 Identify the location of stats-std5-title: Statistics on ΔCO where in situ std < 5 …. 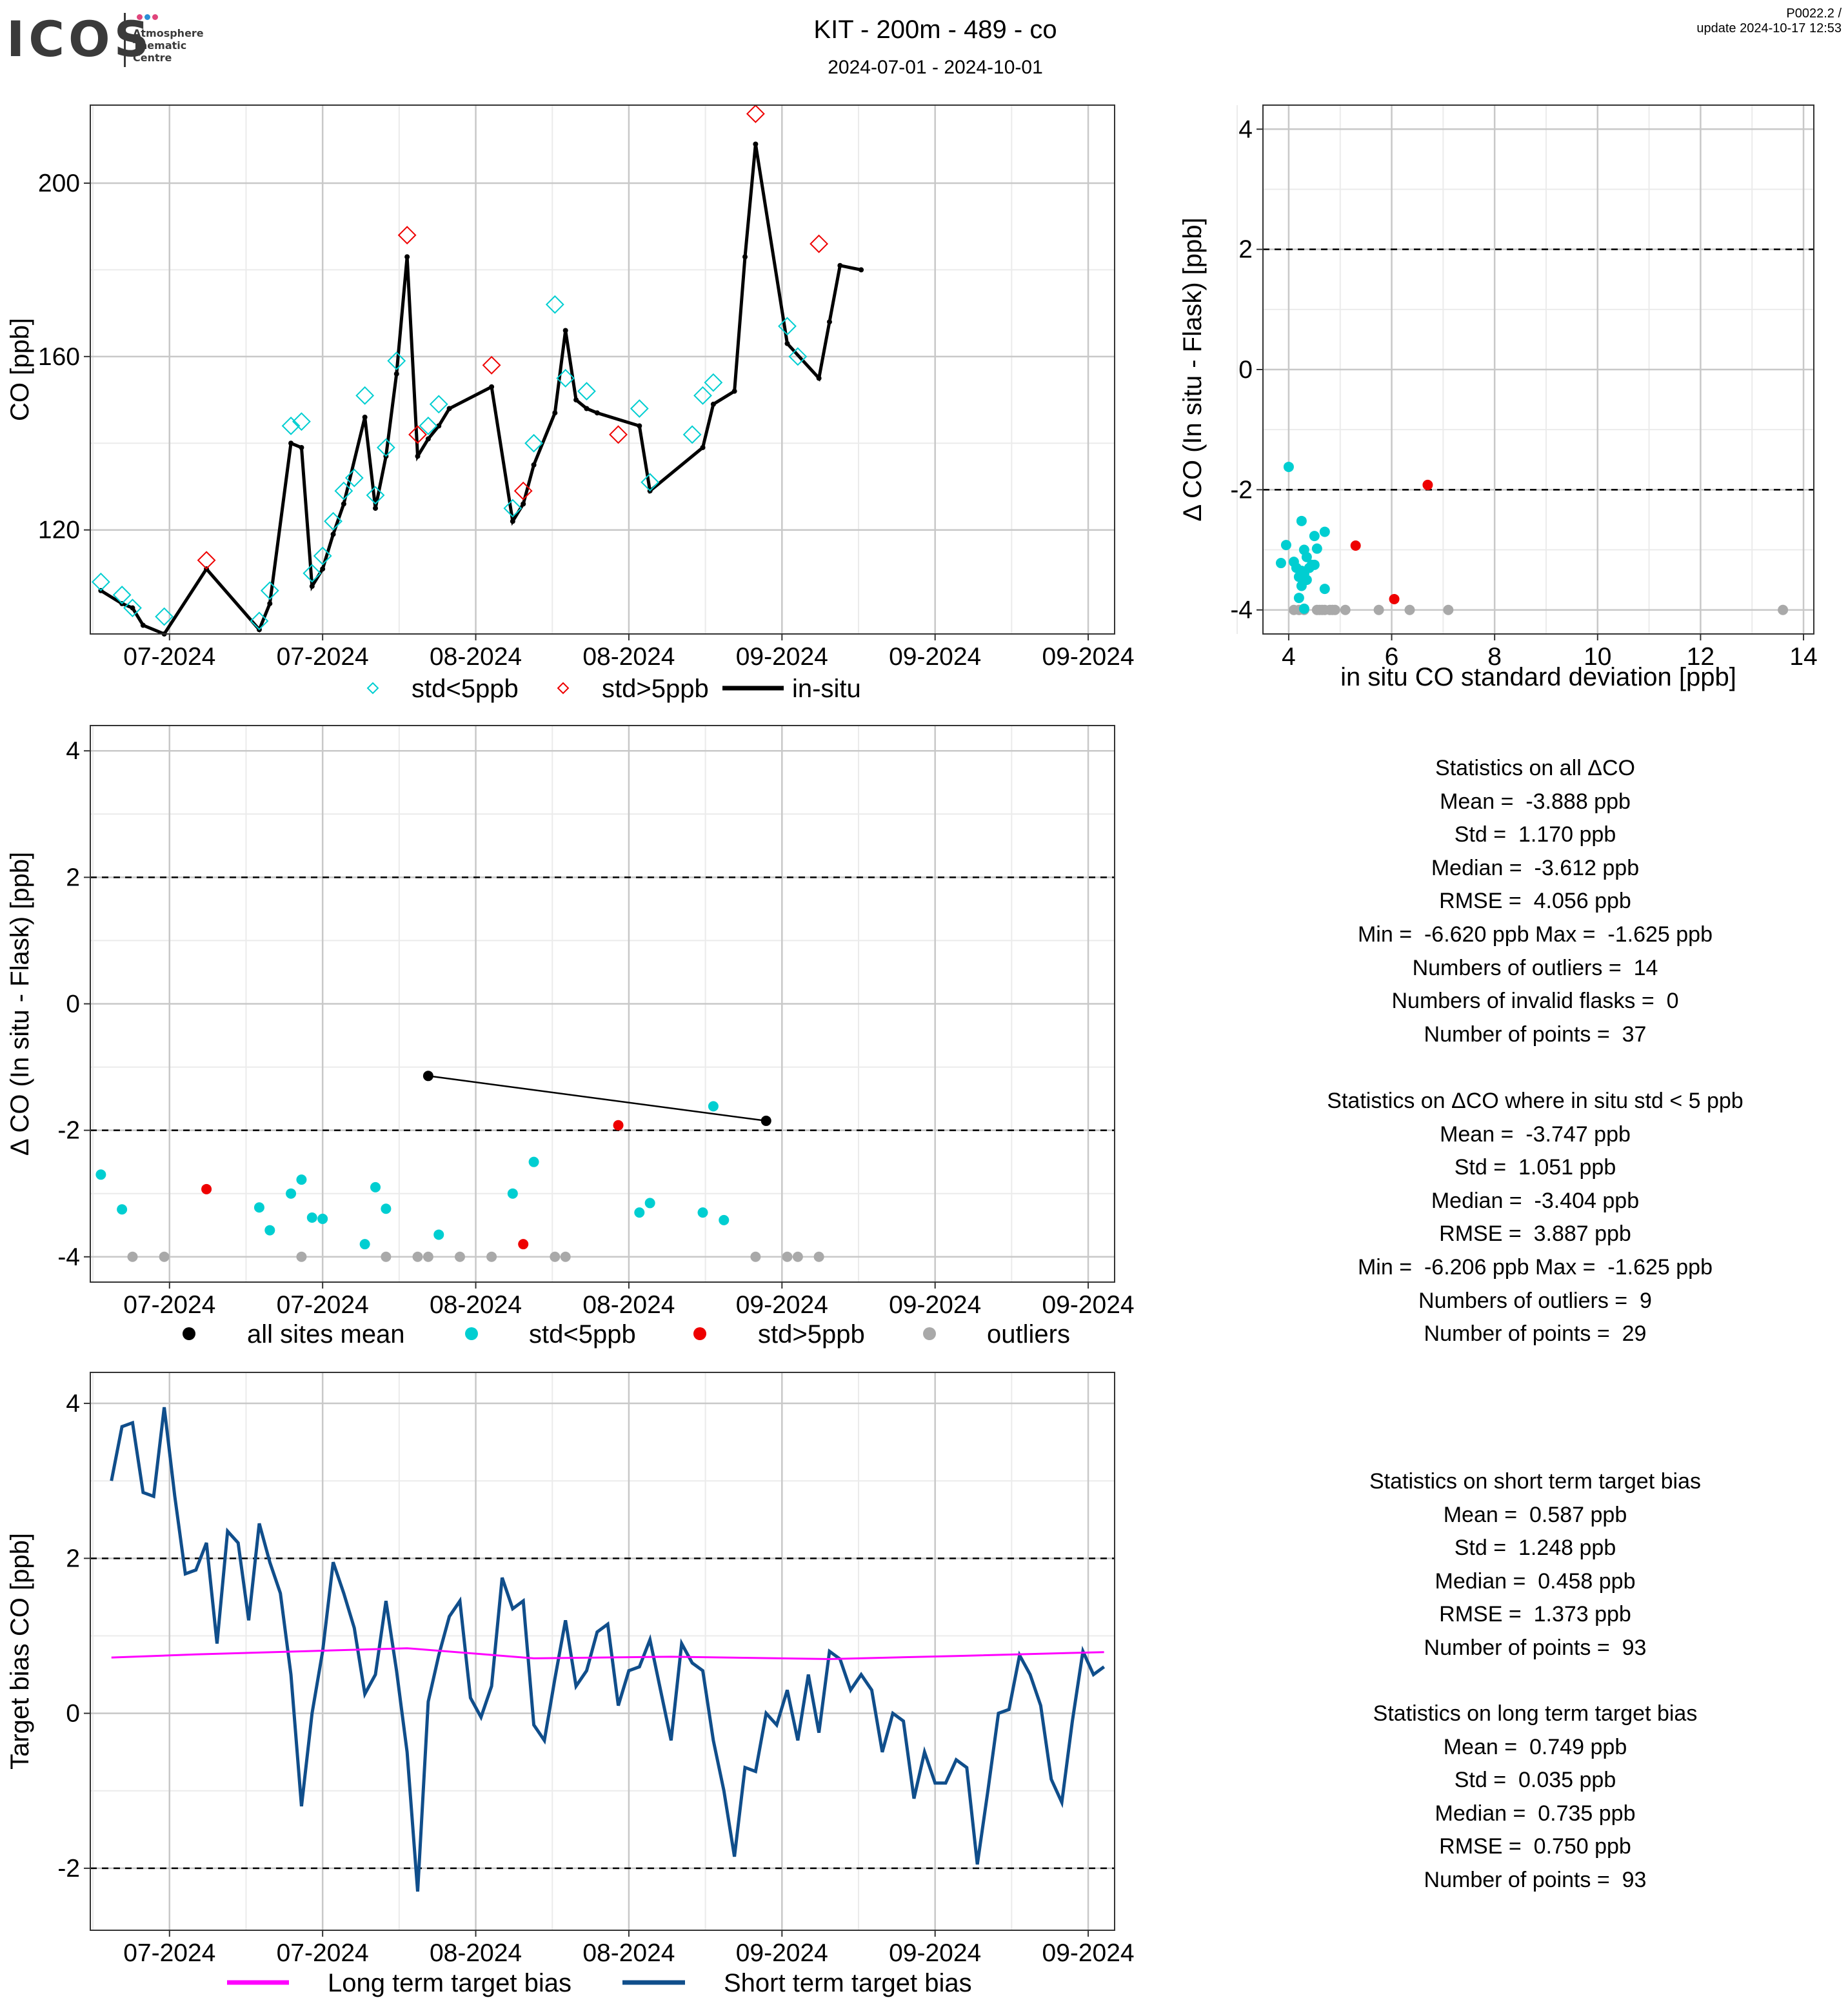
(1535, 1101).